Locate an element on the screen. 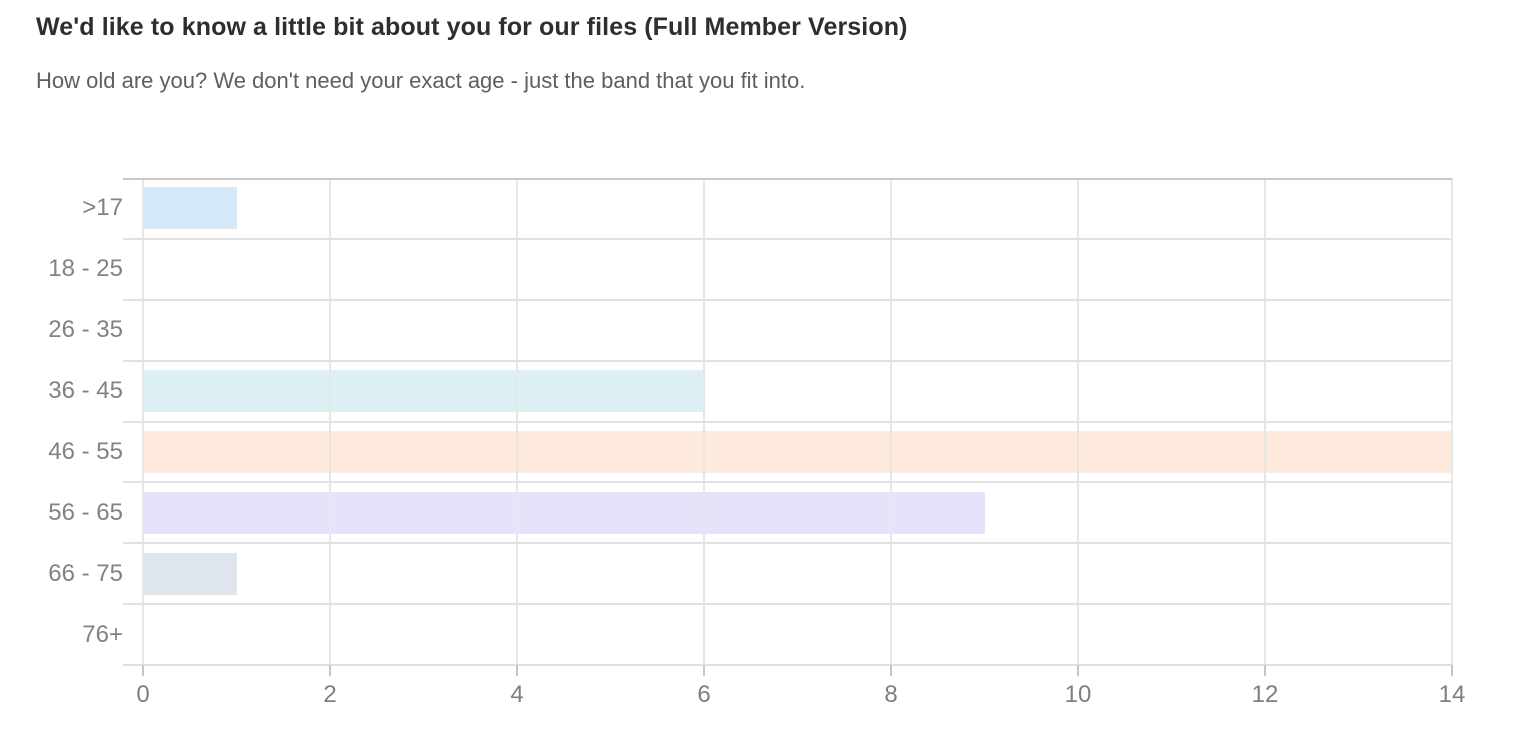 The height and width of the screenshot is (730, 1513). x-axis-tick-label: 2 is located at coordinates (330, 694).